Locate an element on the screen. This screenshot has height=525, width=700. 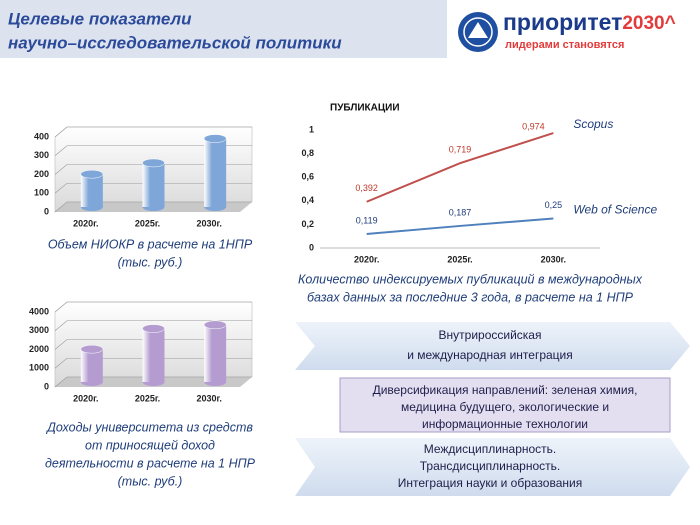
series-name: Web of Science is located at coordinates (615, 210).